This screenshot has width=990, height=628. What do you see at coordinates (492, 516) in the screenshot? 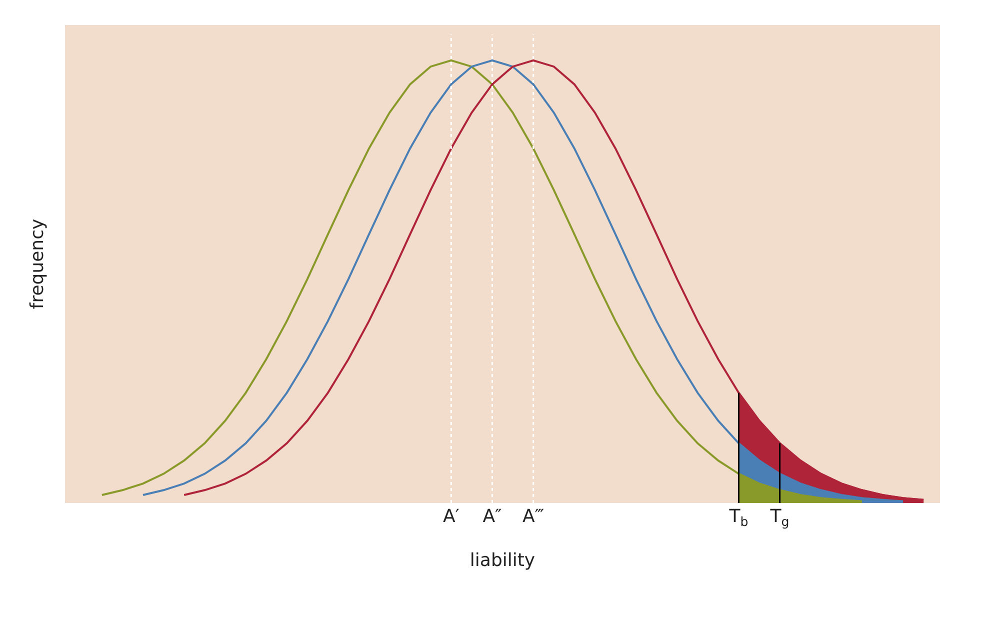
I see `x-tick-label: A″` at bounding box center [492, 516].